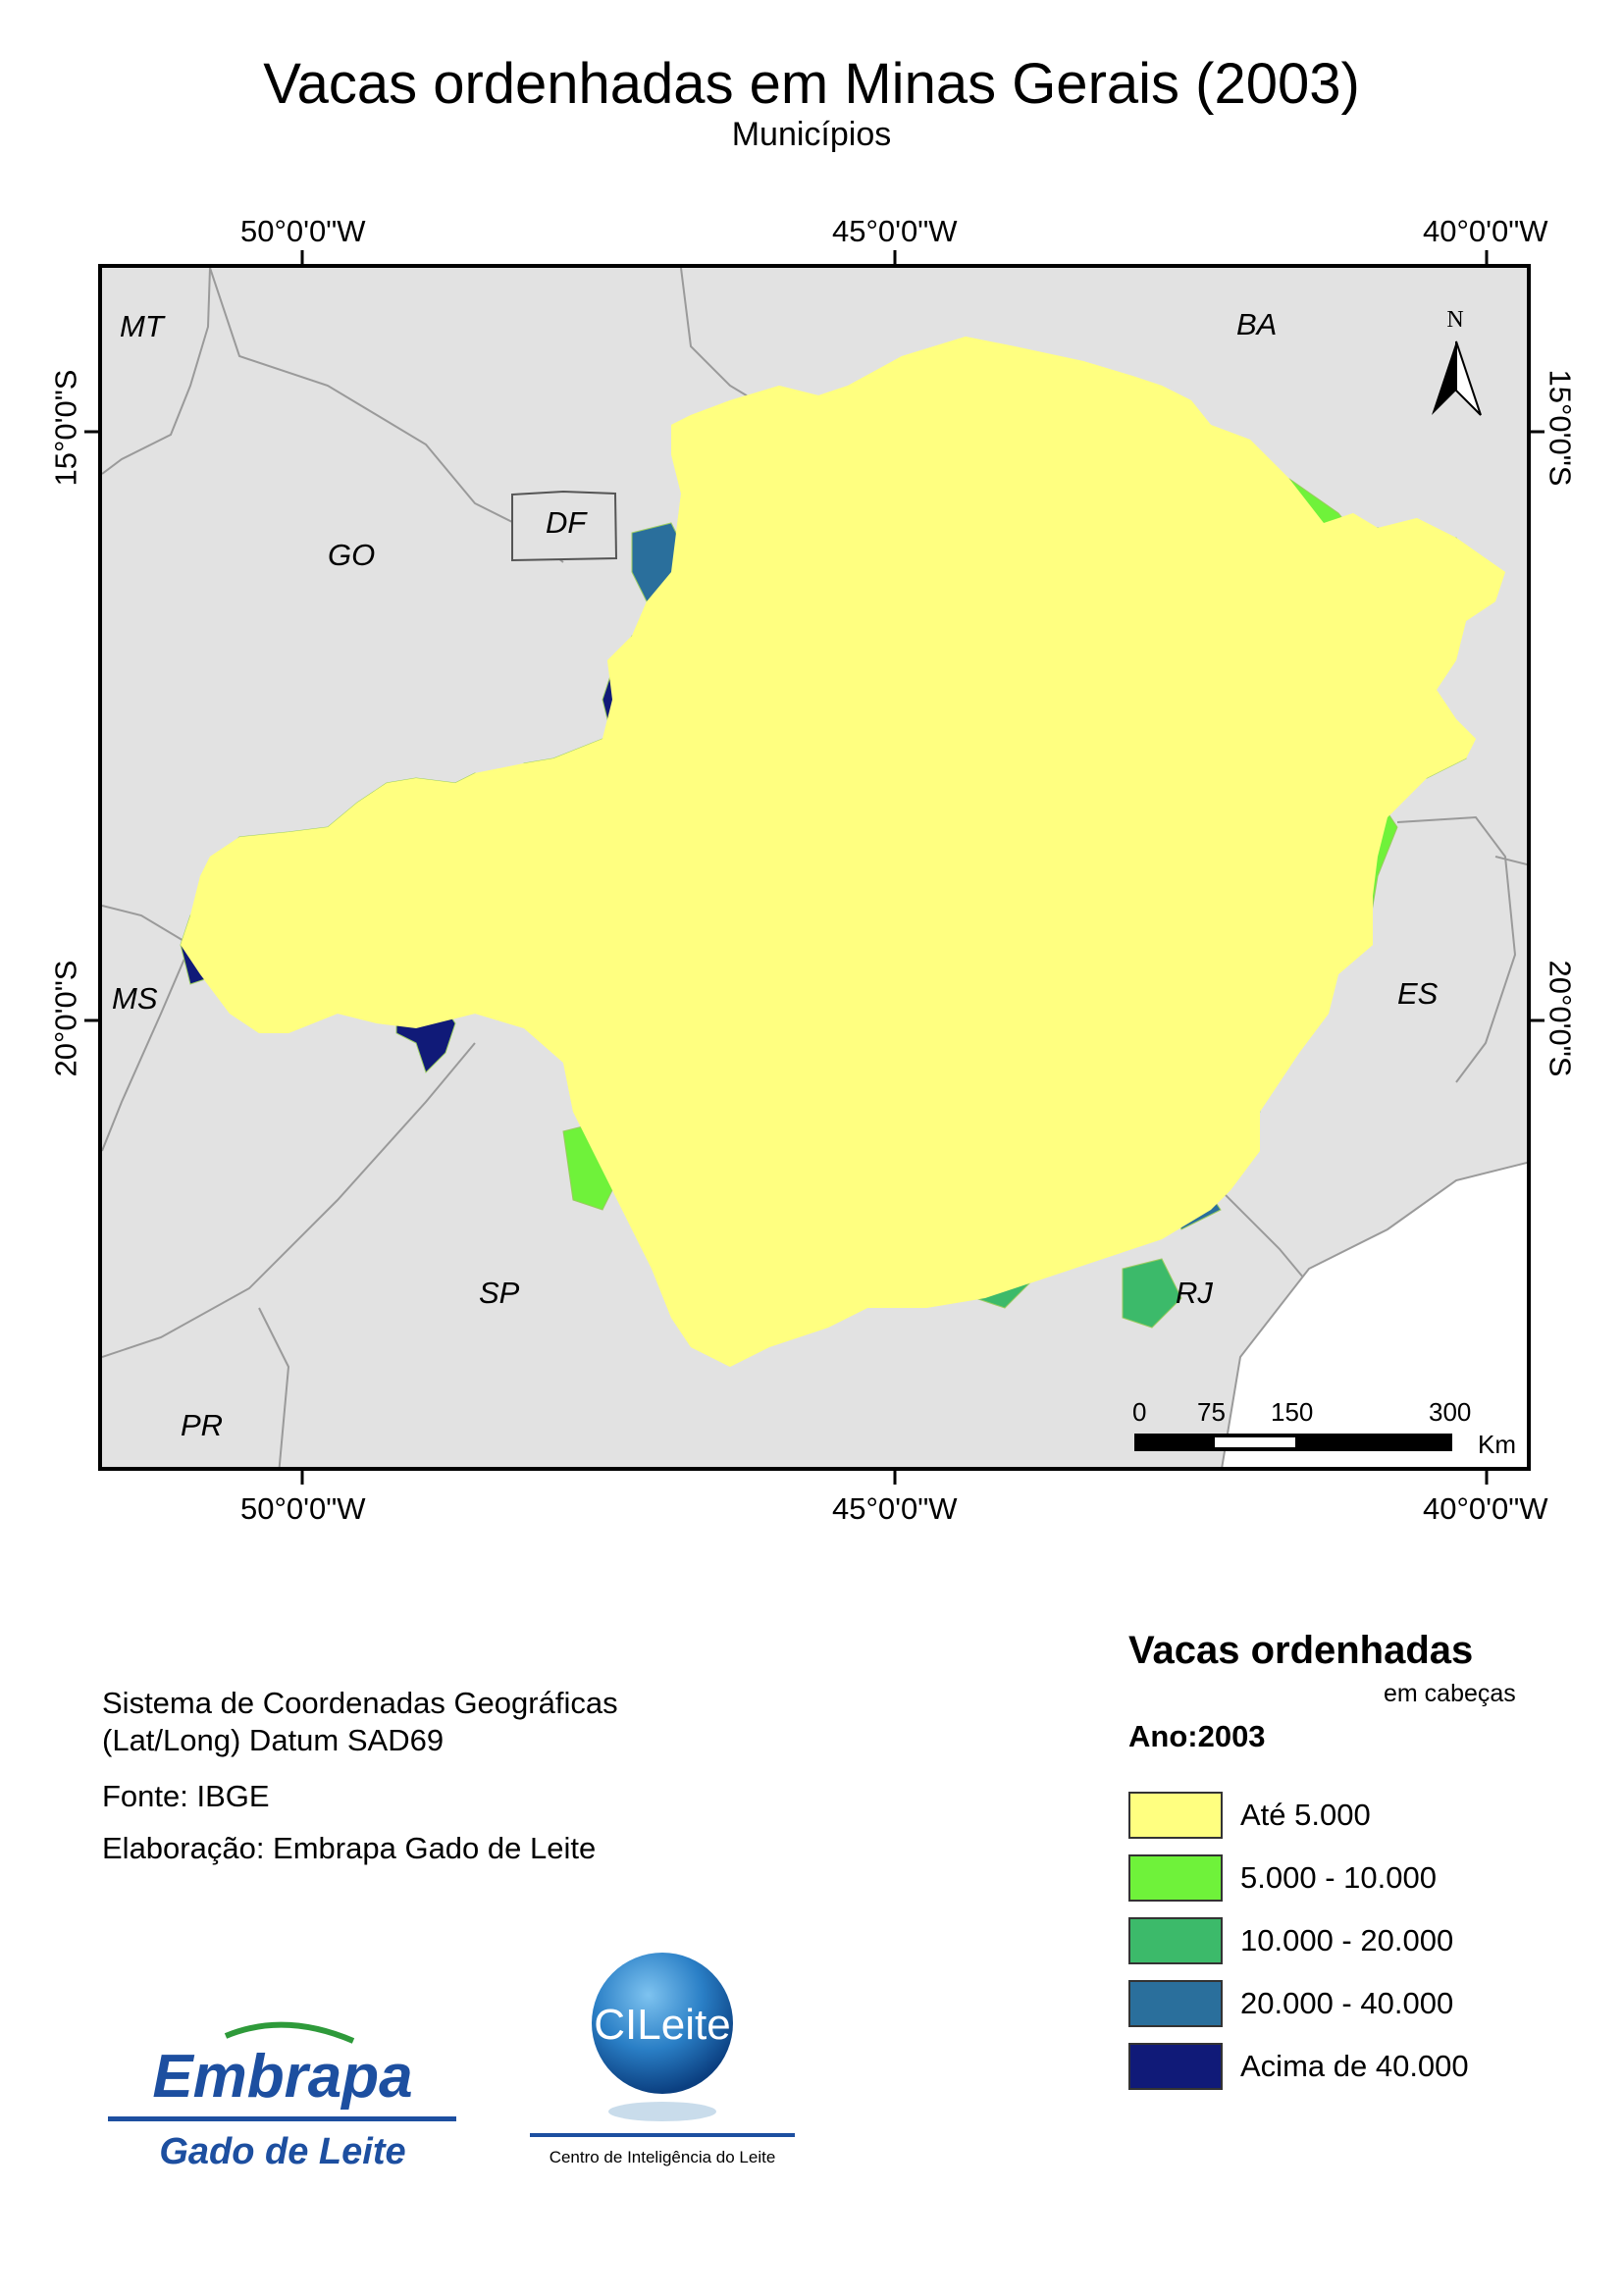 Image resolution: width=1623 pixels, height=2296 pixels. I want to click on lon-label-top-40w: 40°0'0"W, so click(1485, 231).